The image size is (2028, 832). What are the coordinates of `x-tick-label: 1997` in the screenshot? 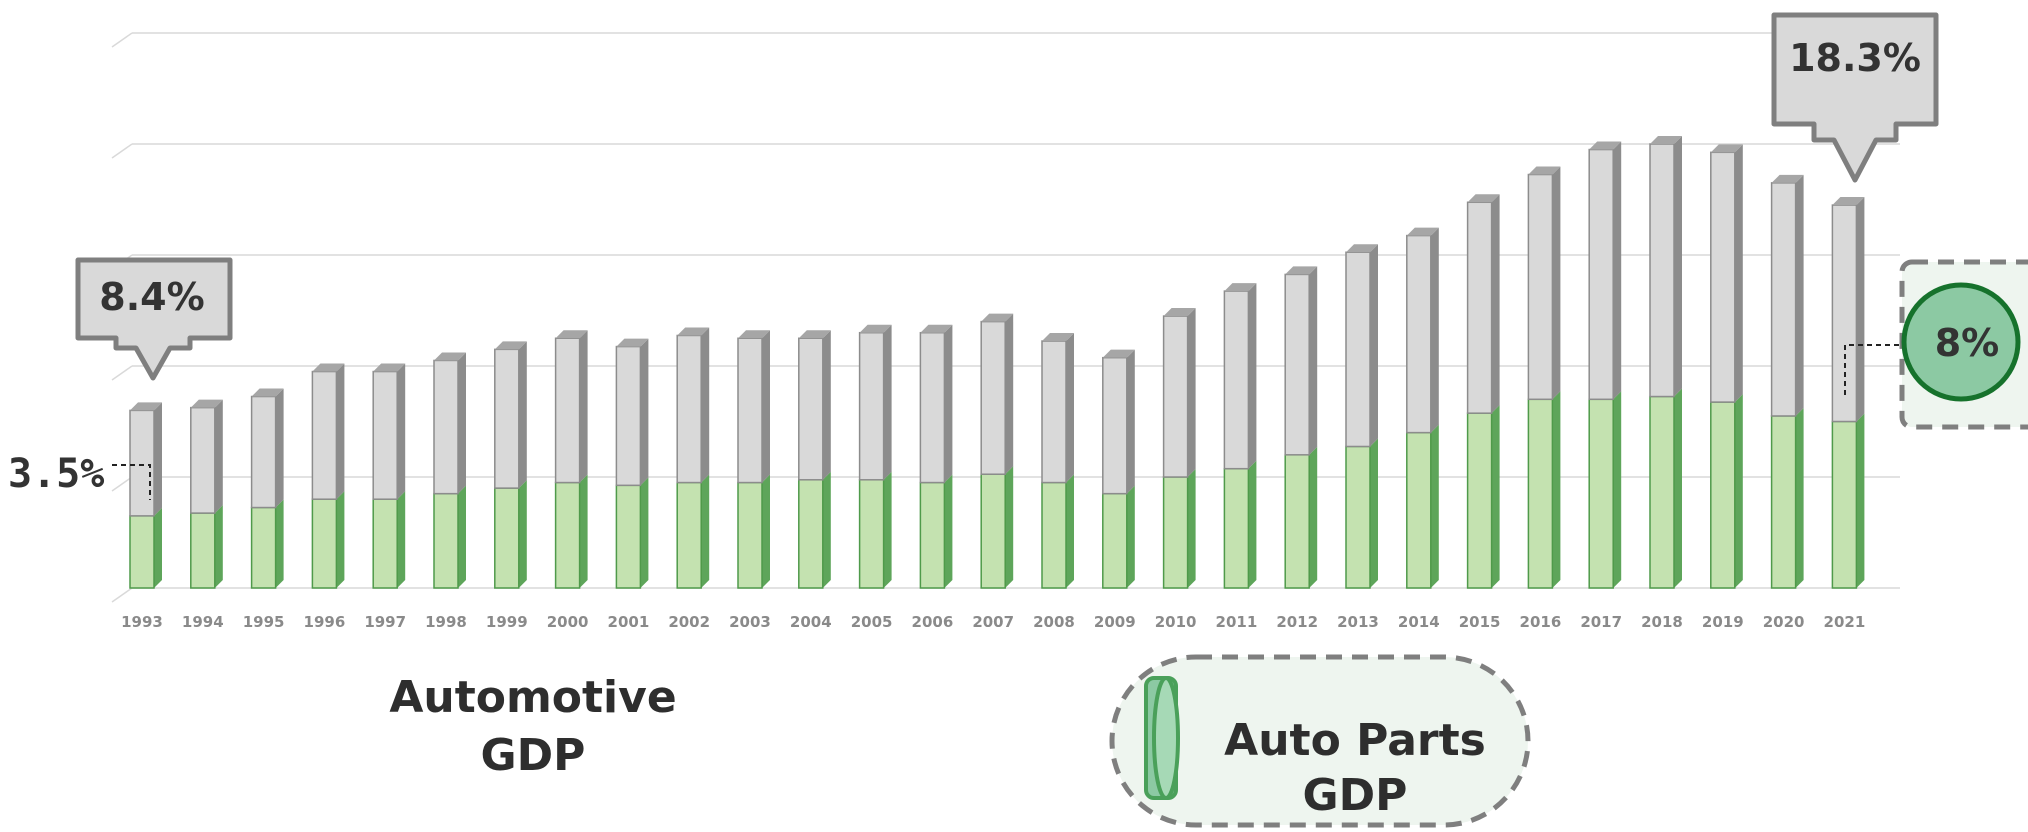 It's located at (385, 622).